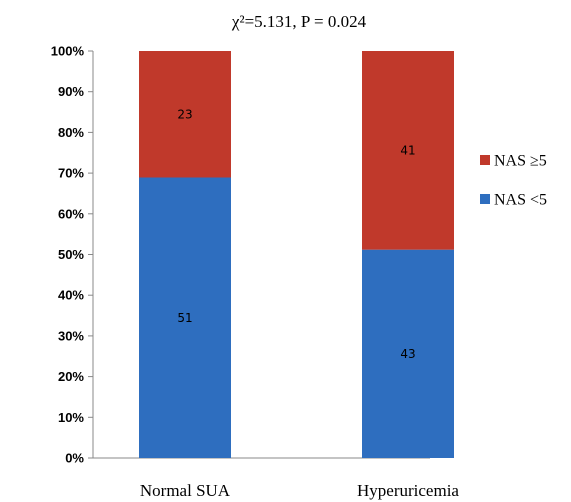  I want to click on y-tick-label: 10%, so click(71, 417).